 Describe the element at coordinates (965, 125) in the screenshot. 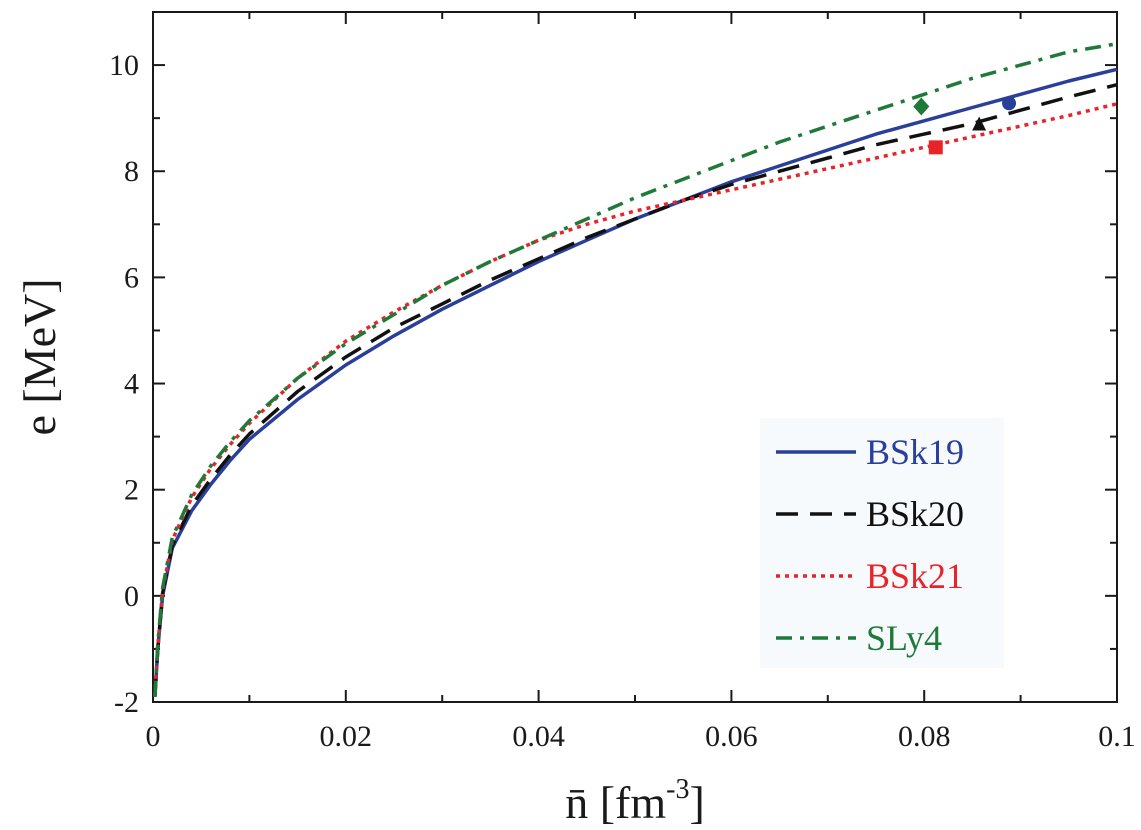

I see `markers-layer` at that location.